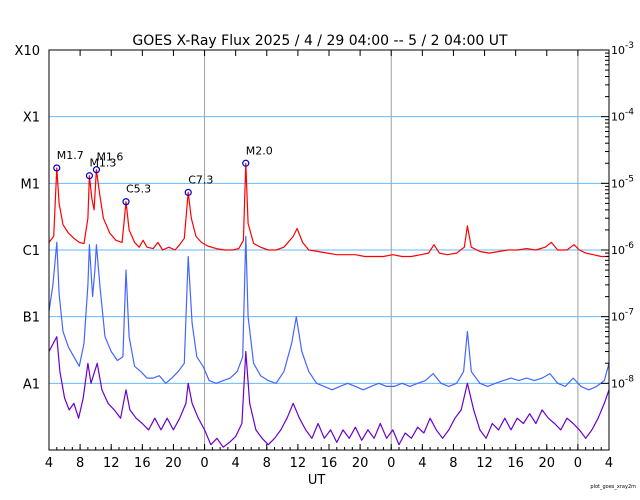  I want to click on flare-label: M1.7, so click(70, 155).